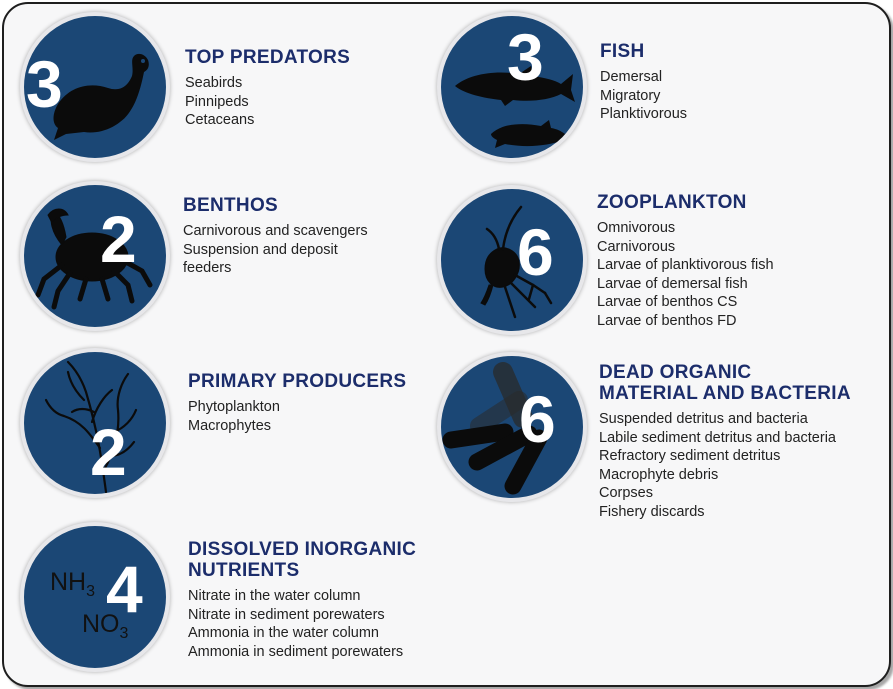 This screenshot has height=689, width=893. What do you see at coordinates (644, 114) in the screenshot?
I see `list-item: Planktivorous` at bounding box center [644, 114].